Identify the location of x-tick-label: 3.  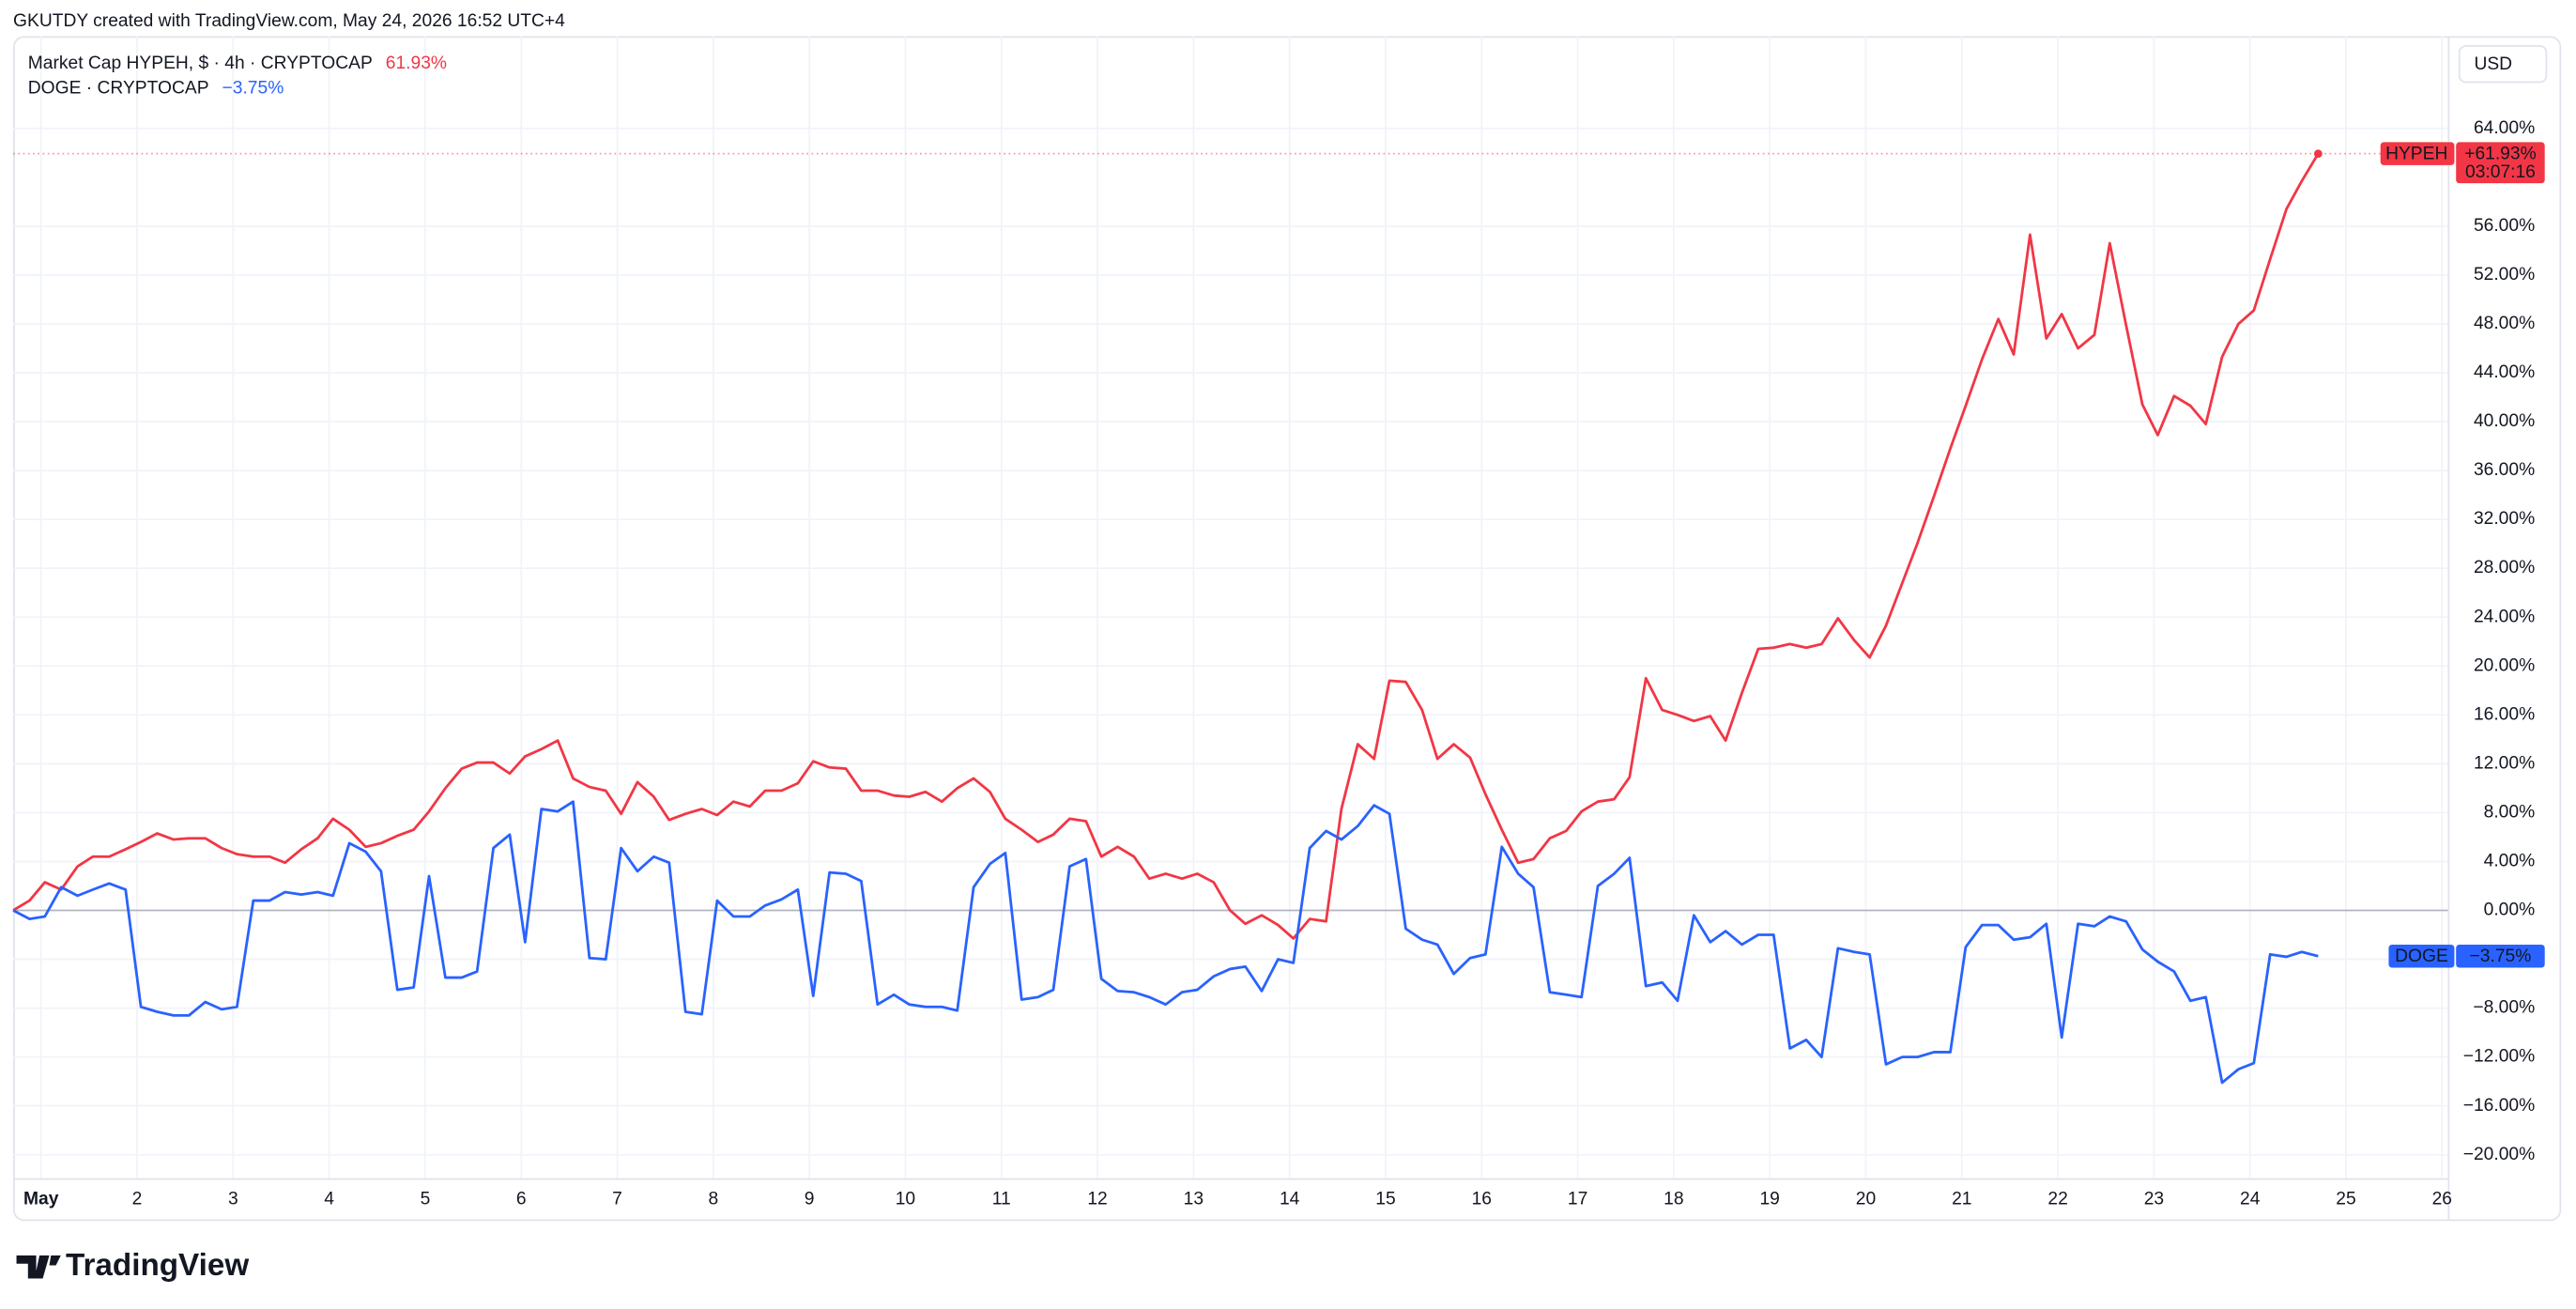
(233, 1199).